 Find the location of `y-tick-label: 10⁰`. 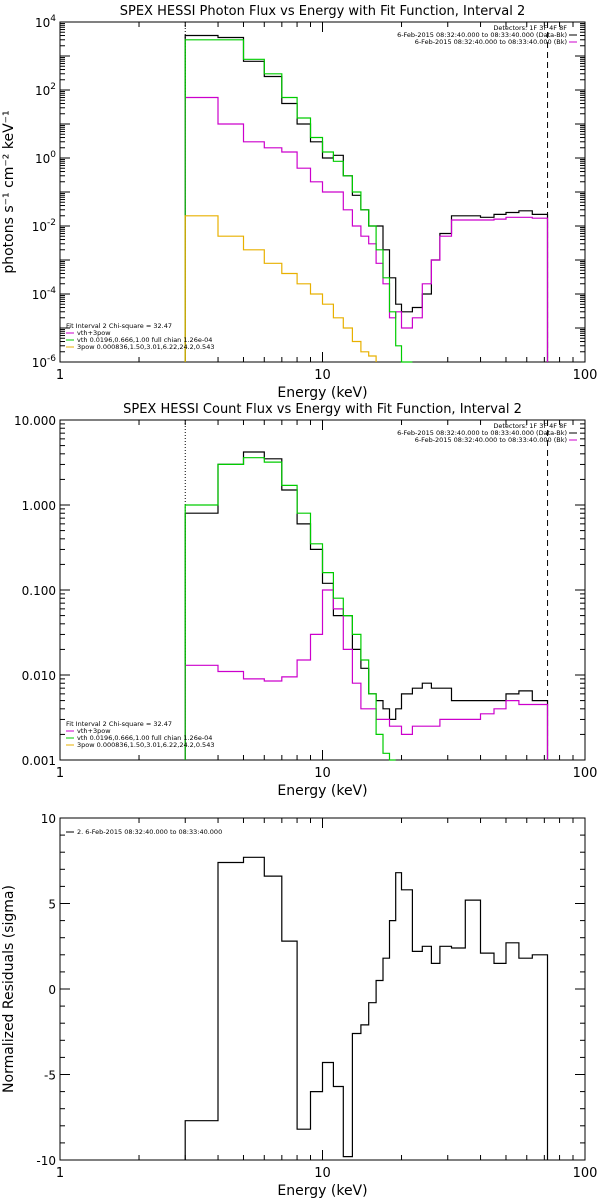

y-tick-label: 10⁰ is located at coordinates (45, 158).